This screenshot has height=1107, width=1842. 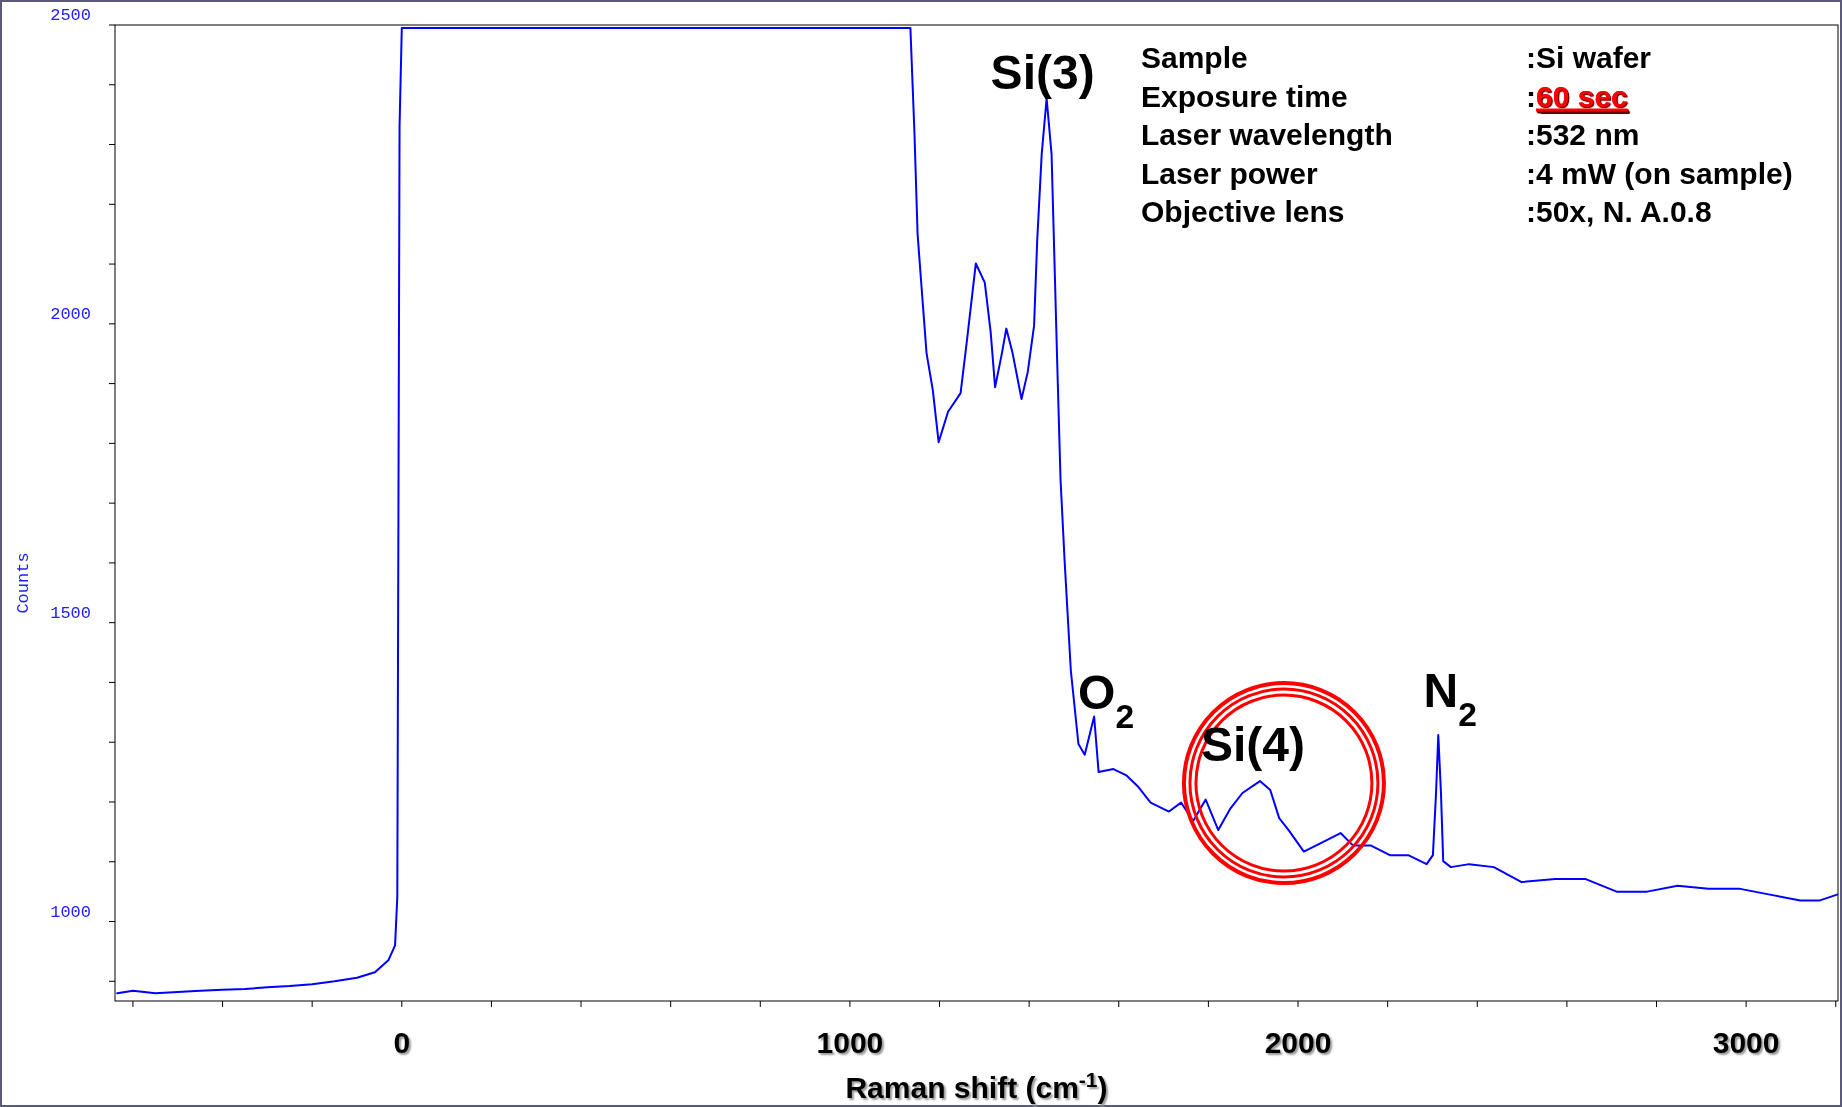 I want to click on annotation: O$_{2}$, so click(x=1106, y=700).